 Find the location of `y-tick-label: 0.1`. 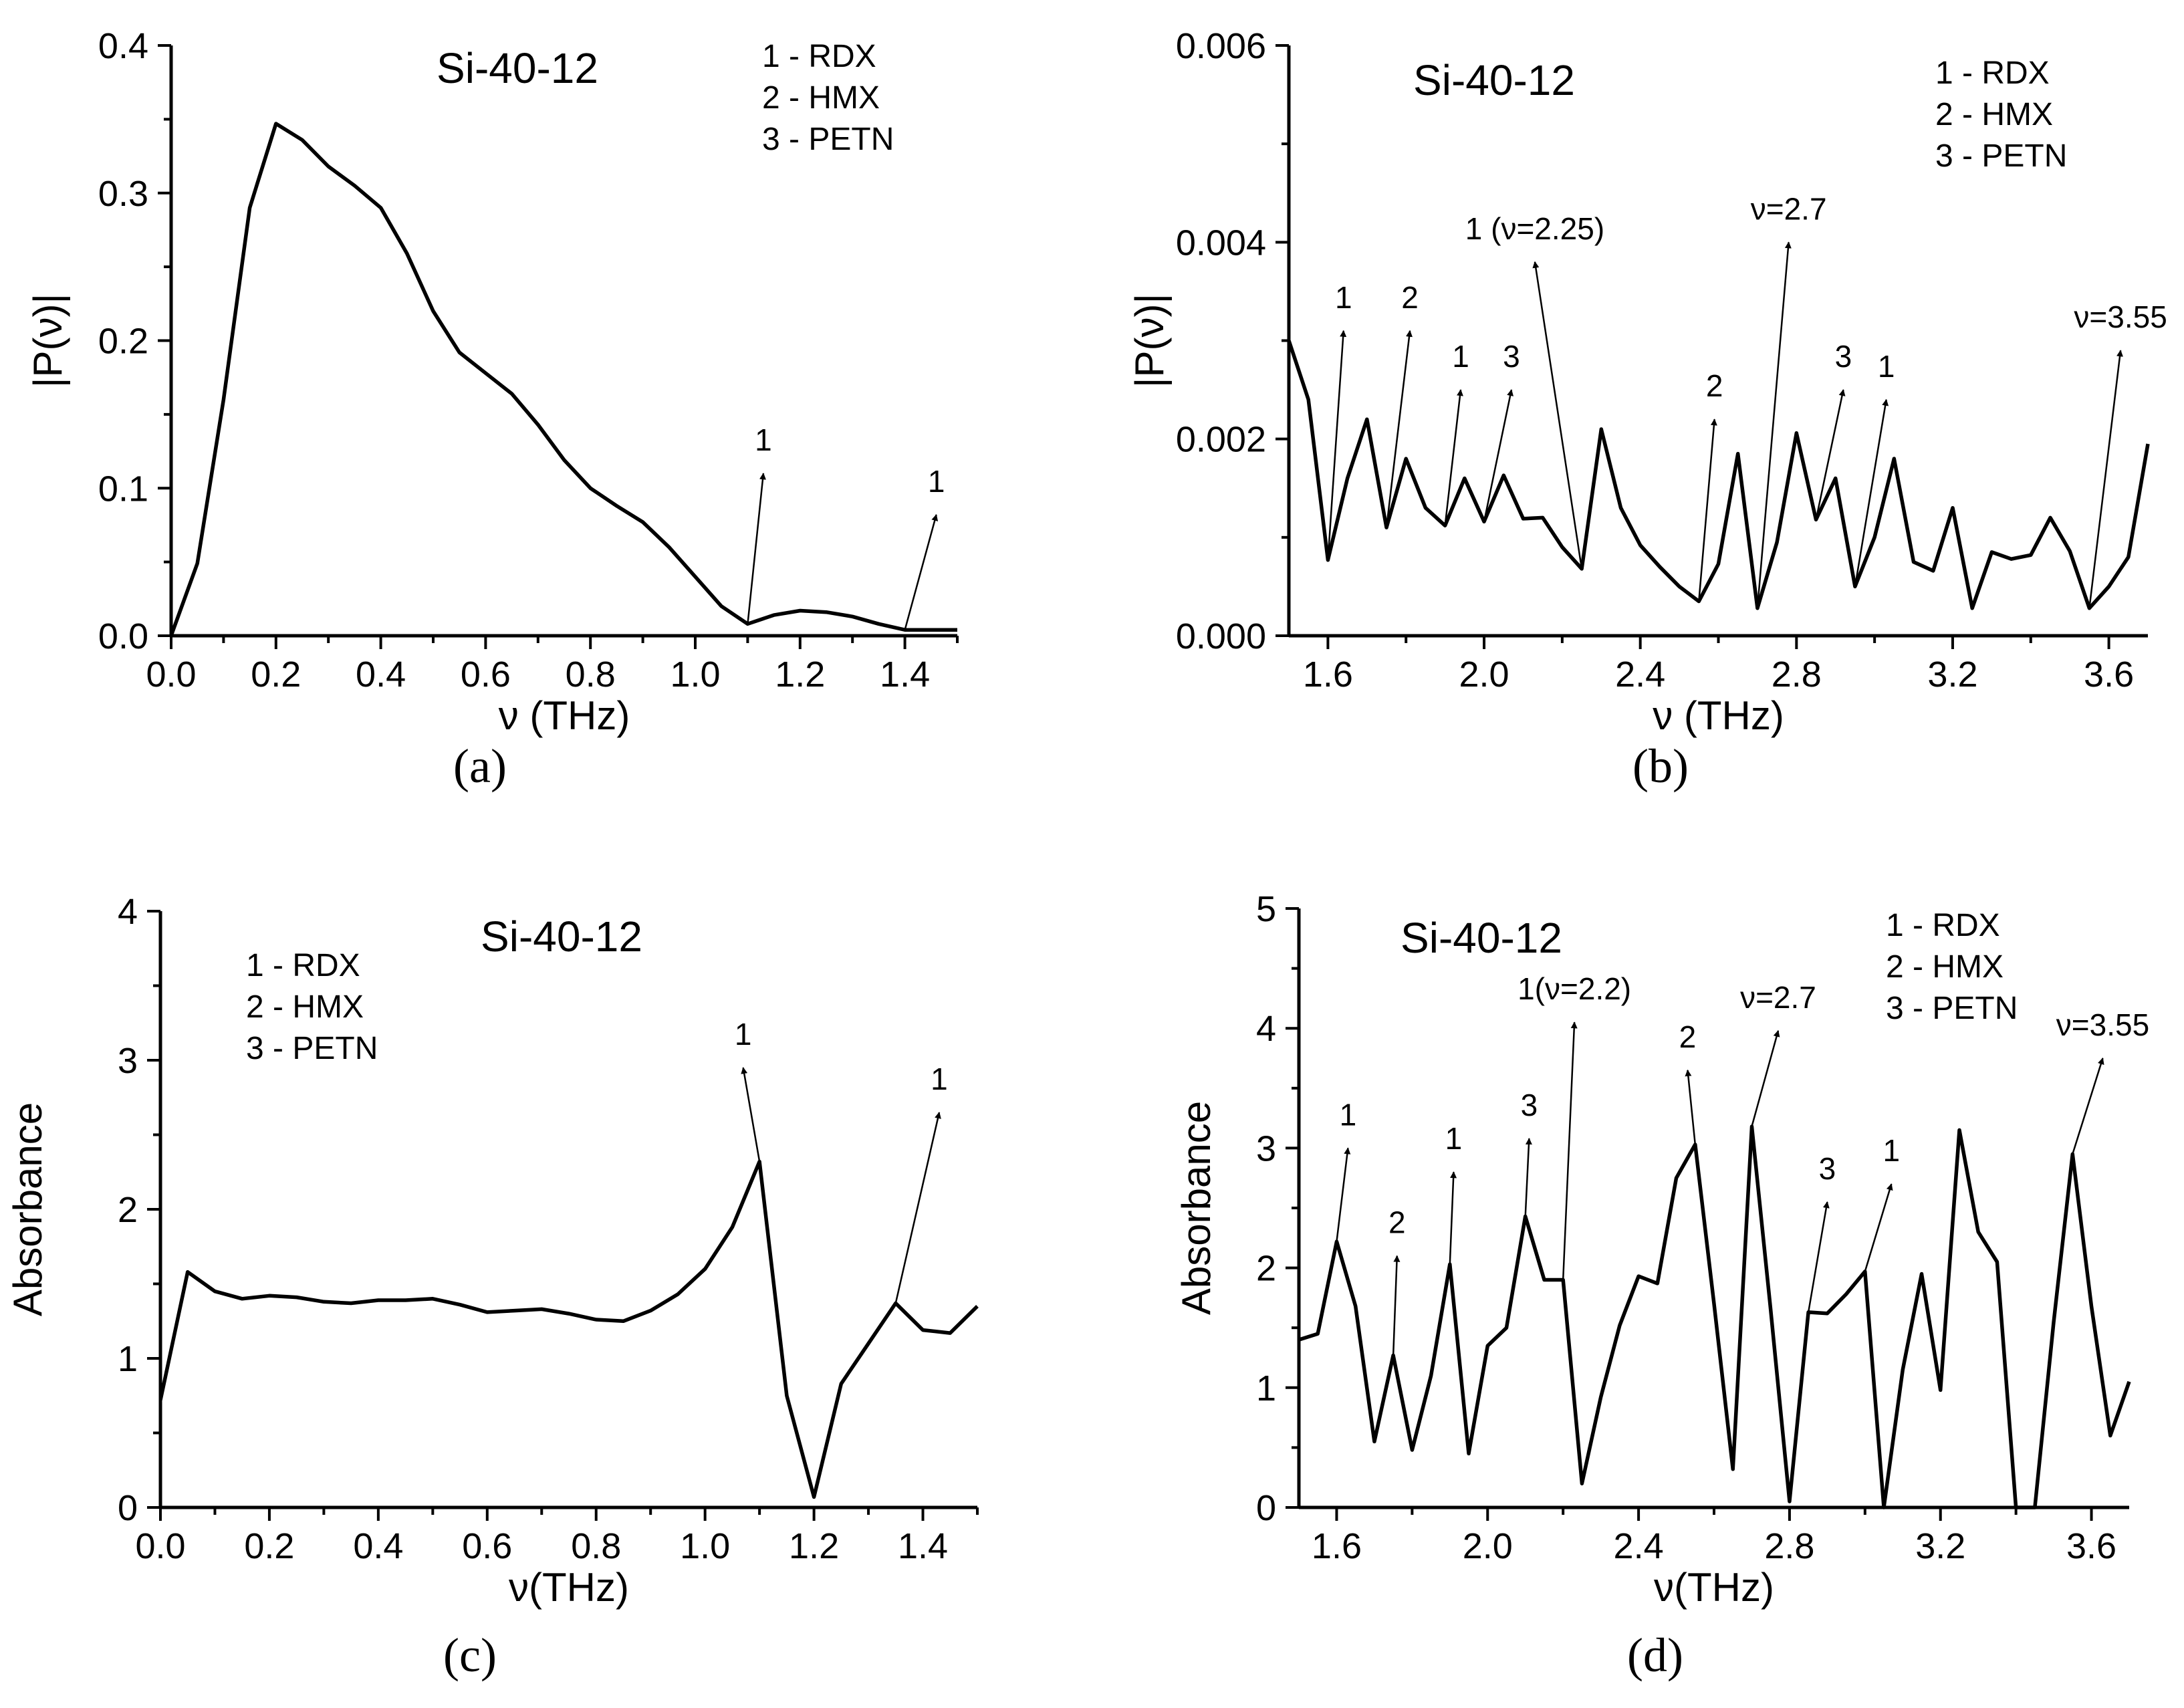

y-tick-label: 0.1 is located at coordinates (123, 489).